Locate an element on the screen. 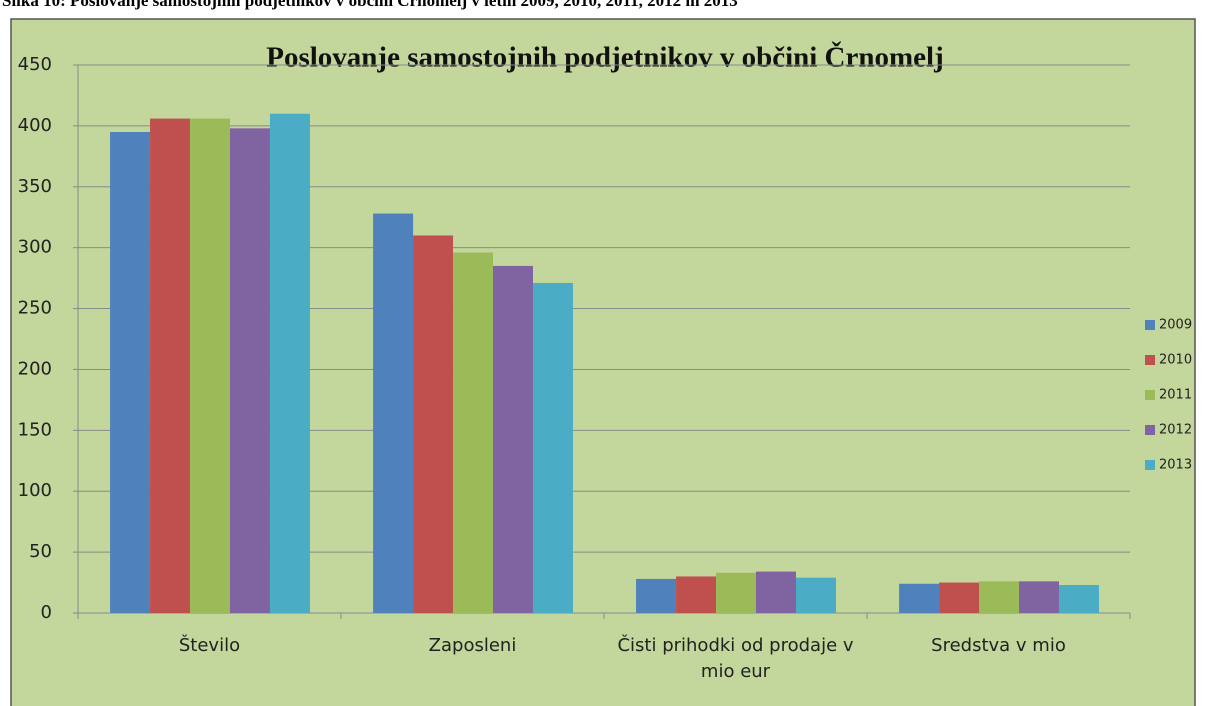 This screenshot has height=706, width=1206. y-tick-label: 250 is located at coordinates (35, 308).